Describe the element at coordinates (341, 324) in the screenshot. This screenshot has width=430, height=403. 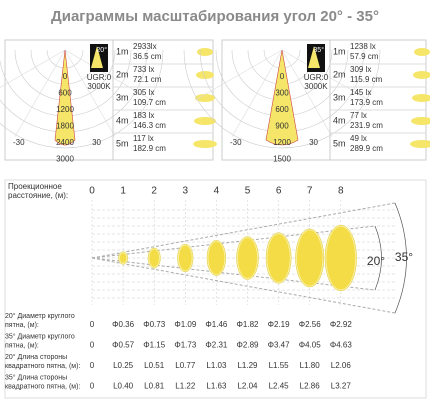
I see `row-value: Φ2.92` at that location.